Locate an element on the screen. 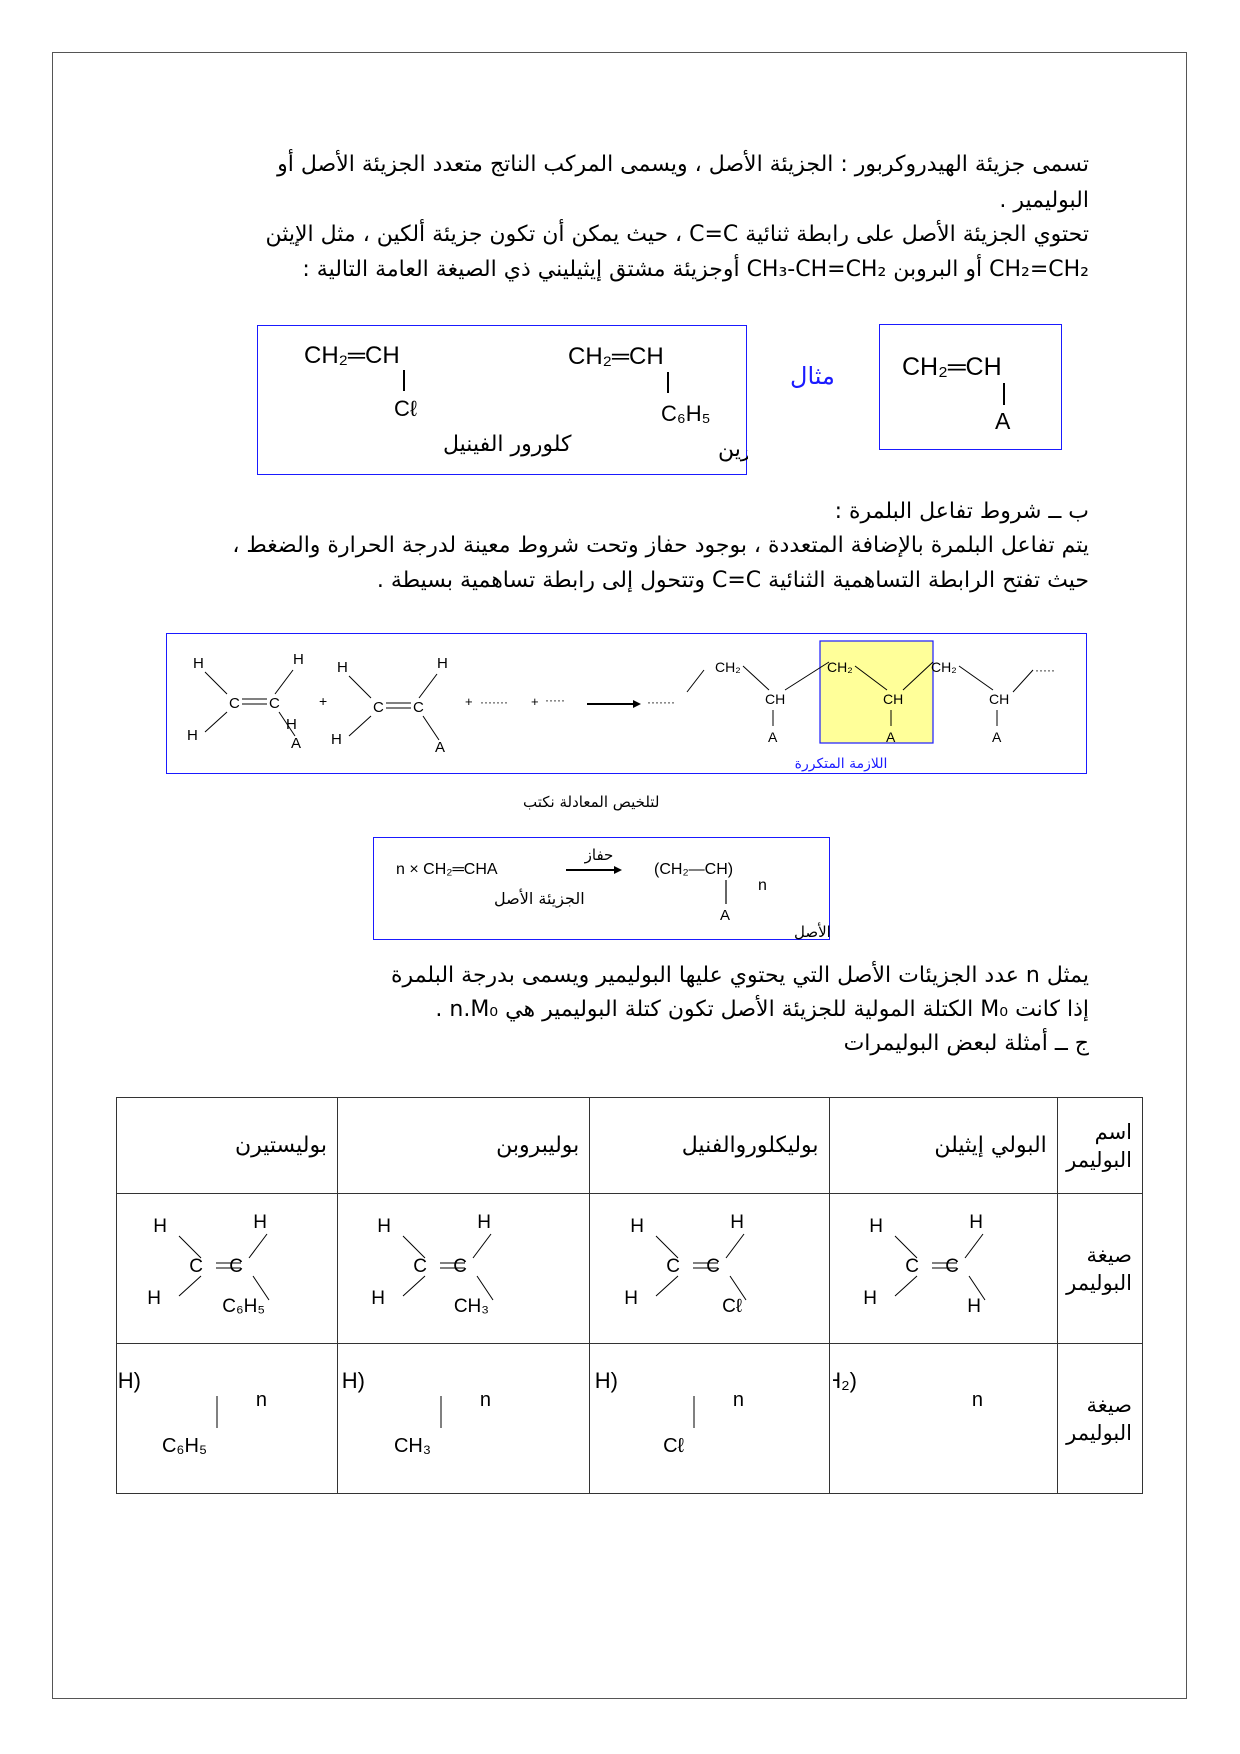  degree-line-3: ج ــ أمثلة لبعض البوليمرات is located at coordinates (966, 1043).